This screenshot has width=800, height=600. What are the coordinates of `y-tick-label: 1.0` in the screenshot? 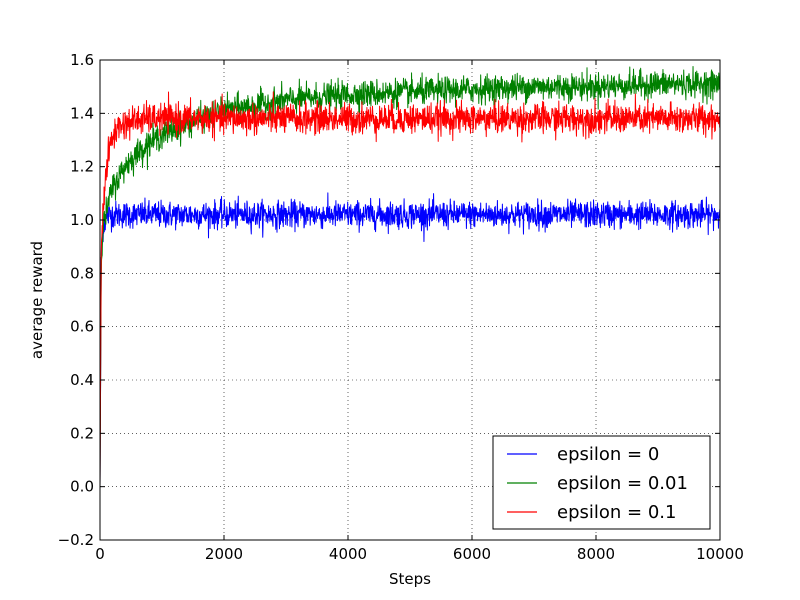 It's located at (82, 220).